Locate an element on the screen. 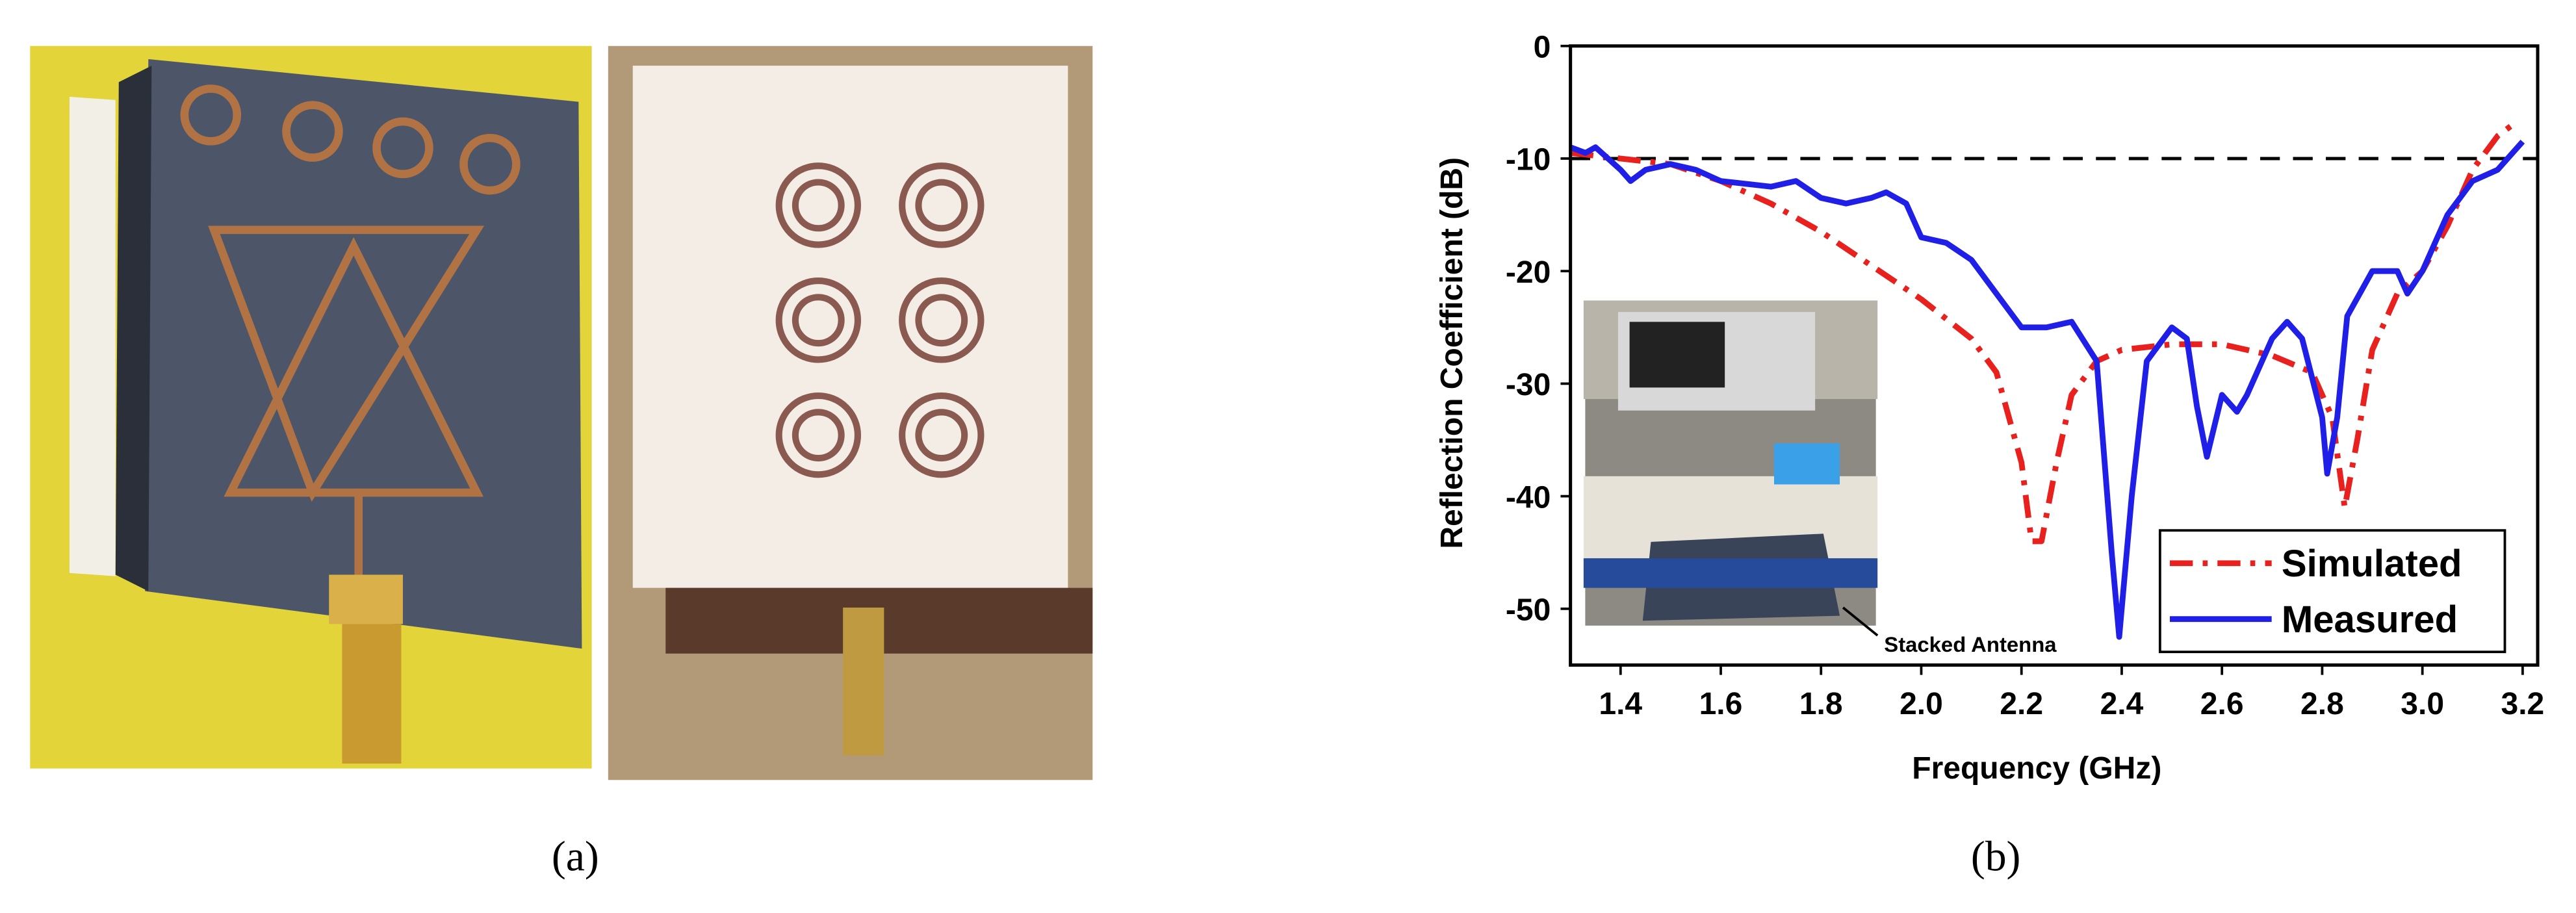 The image size is (2576, 913). y-tick-label: 0 is located at coordinates (1542, 47).